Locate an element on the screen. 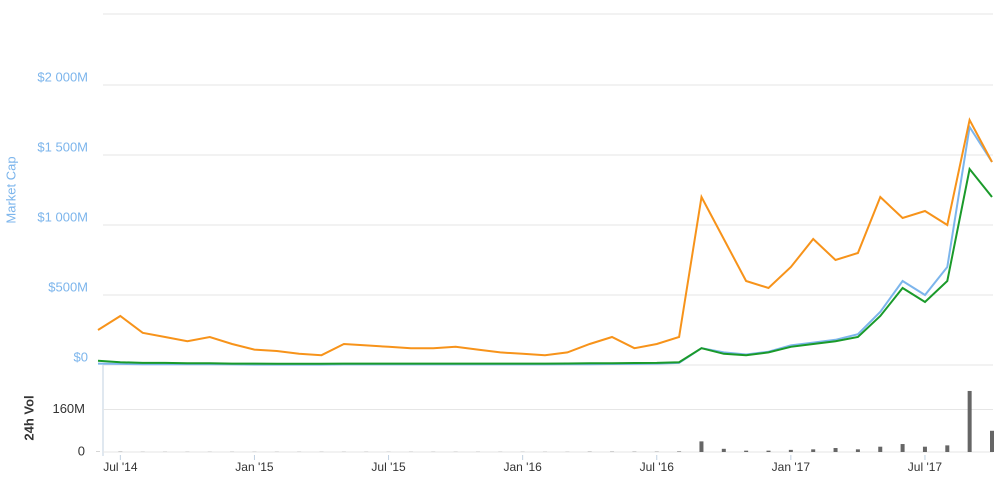  y-tick-label: $1 000M is located at coordinates (62, 216).